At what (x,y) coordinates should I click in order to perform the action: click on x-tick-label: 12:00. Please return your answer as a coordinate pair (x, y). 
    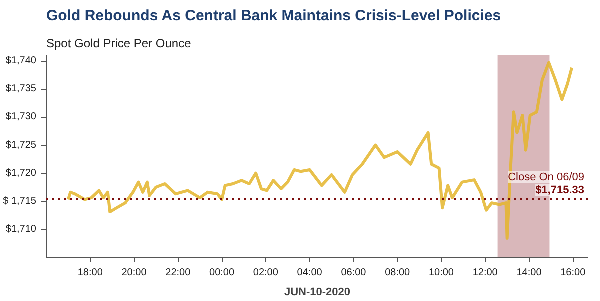
    Looking at the image, I should click on (485, 273).